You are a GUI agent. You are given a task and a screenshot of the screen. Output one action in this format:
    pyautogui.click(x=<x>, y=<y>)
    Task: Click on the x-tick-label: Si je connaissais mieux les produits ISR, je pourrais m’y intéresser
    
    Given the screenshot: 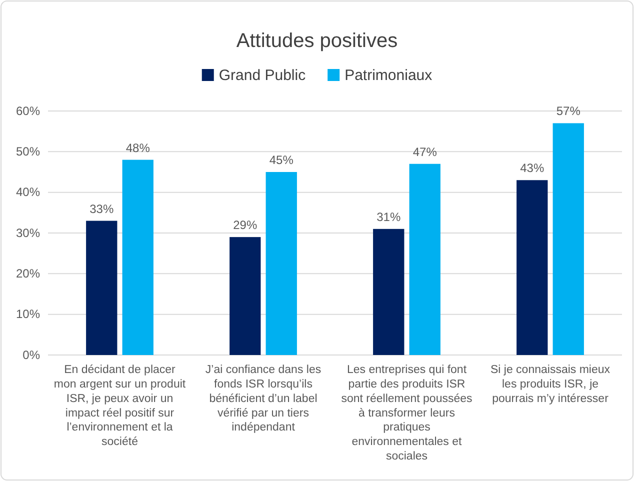 What is the action you would take?
    pyautogui.click(x=550, y=384)
    